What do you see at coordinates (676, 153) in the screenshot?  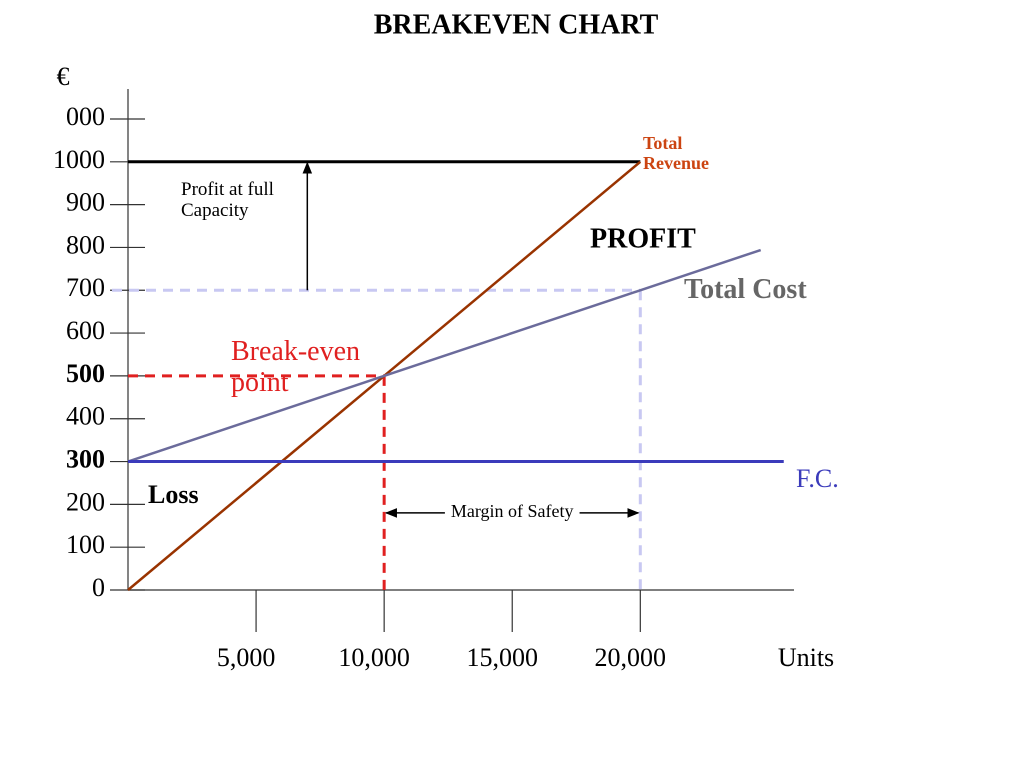 I see `series-label: Total Revenue` at bounding box center [676, 153].